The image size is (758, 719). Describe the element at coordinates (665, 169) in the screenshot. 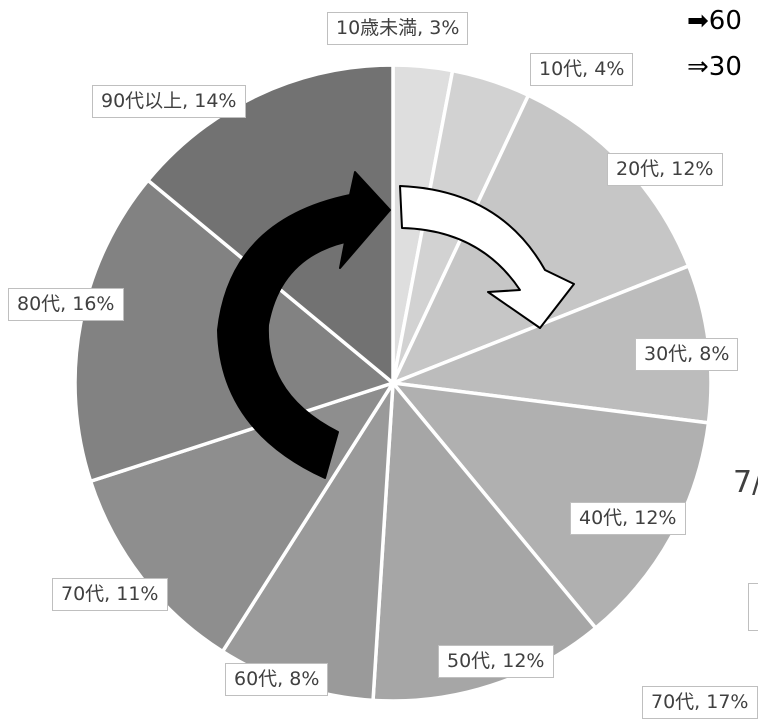

I see `slice-label-20s: 20代, 12%` at that location.